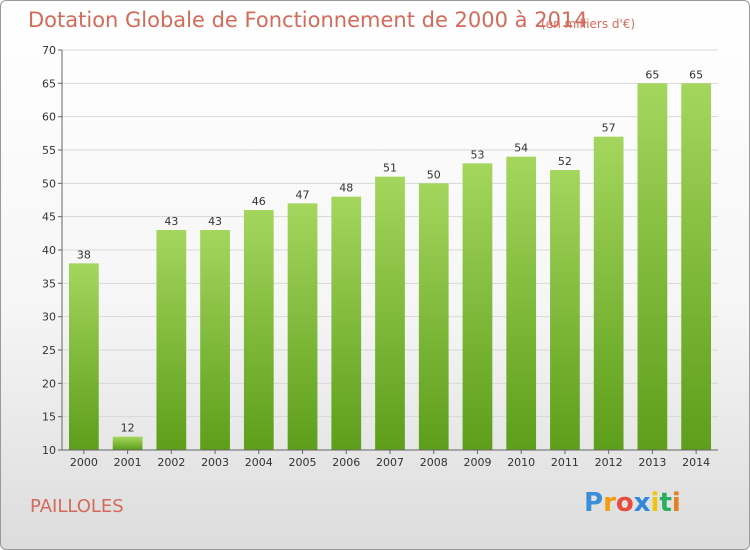  What do you see at coordinates (652, 74) in the screenshot?
I see `value-label-2013: 65` at bounding box center [652, 74].